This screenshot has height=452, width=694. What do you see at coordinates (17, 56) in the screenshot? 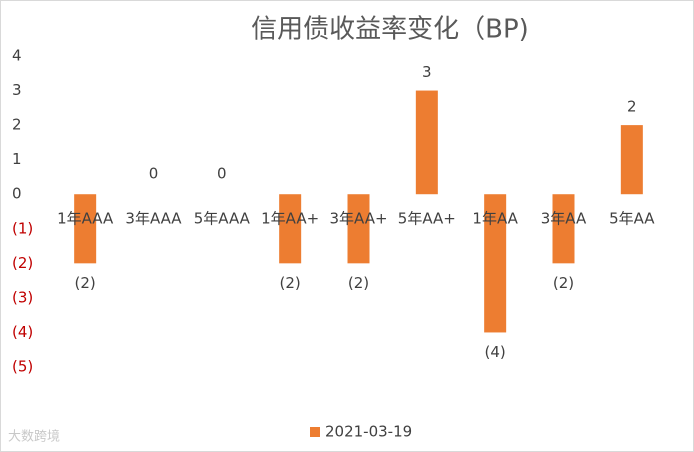
I see `y-tick-label: 4` at bounding box center [17, 56].